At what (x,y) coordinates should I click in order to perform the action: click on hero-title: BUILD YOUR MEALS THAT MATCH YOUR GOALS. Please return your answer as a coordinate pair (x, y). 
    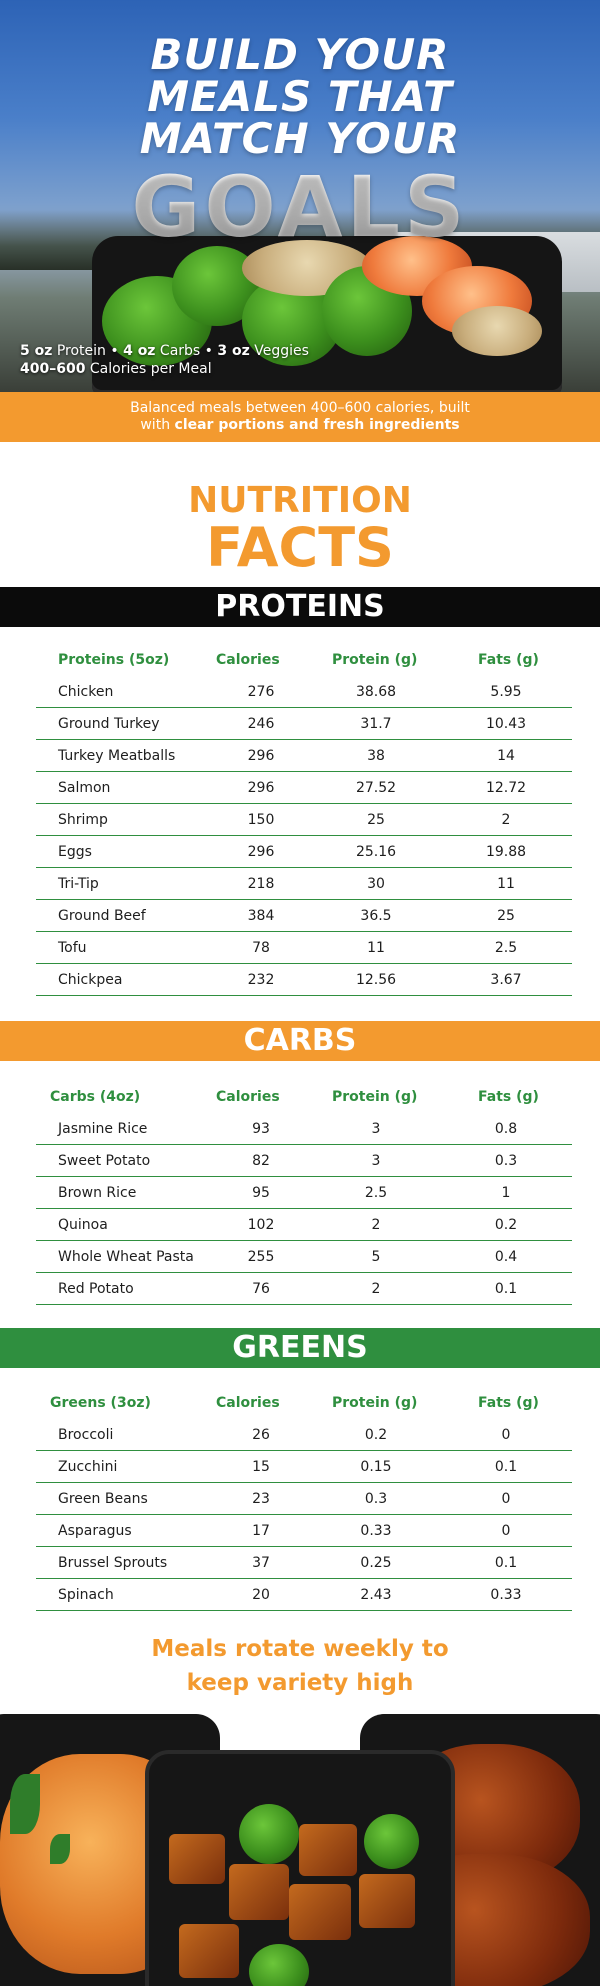
    Looking at the image, I should click on (300, 141).